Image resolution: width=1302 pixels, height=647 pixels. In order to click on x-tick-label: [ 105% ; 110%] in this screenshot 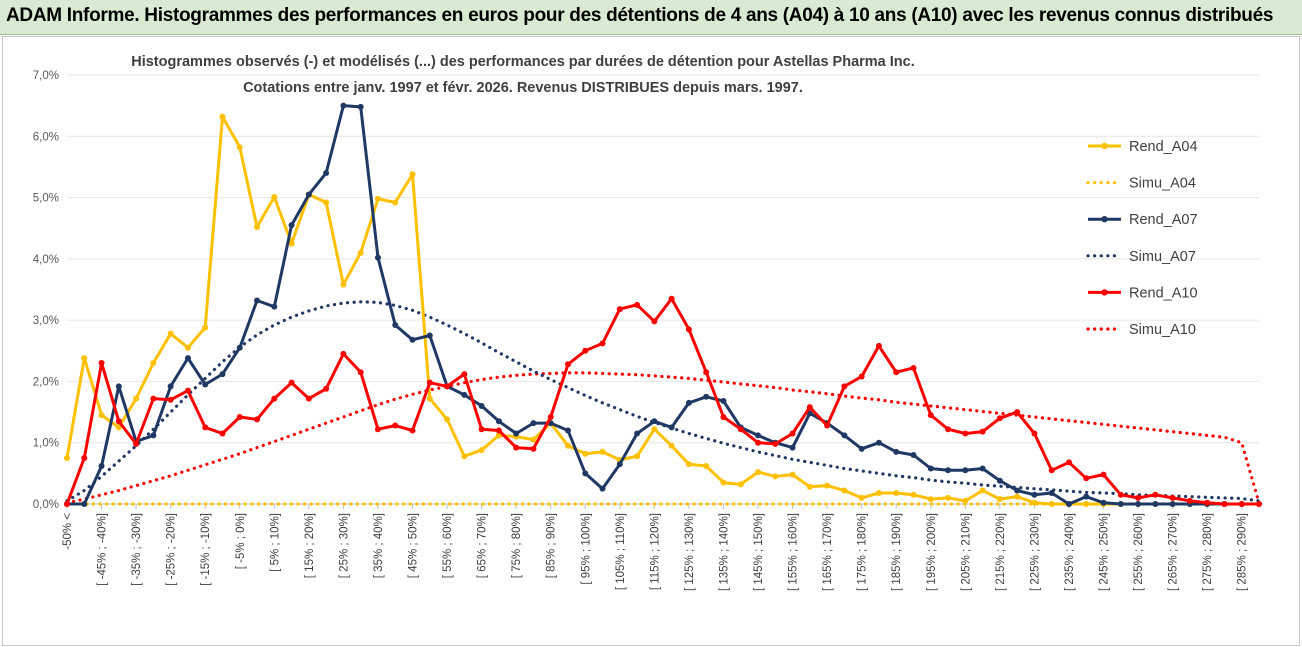, I will do `click(621, 551)`.